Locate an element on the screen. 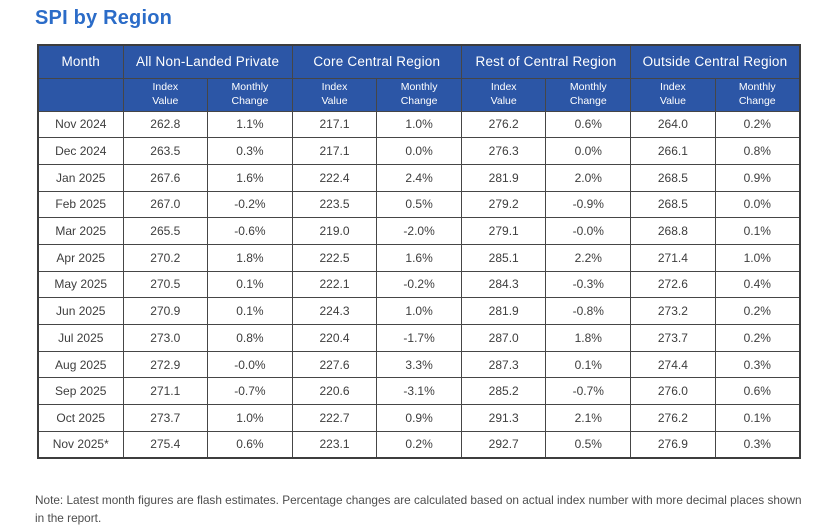 The image size is (837, 531). index-value-cell: 267.6 is located at coordinates (165, 177).